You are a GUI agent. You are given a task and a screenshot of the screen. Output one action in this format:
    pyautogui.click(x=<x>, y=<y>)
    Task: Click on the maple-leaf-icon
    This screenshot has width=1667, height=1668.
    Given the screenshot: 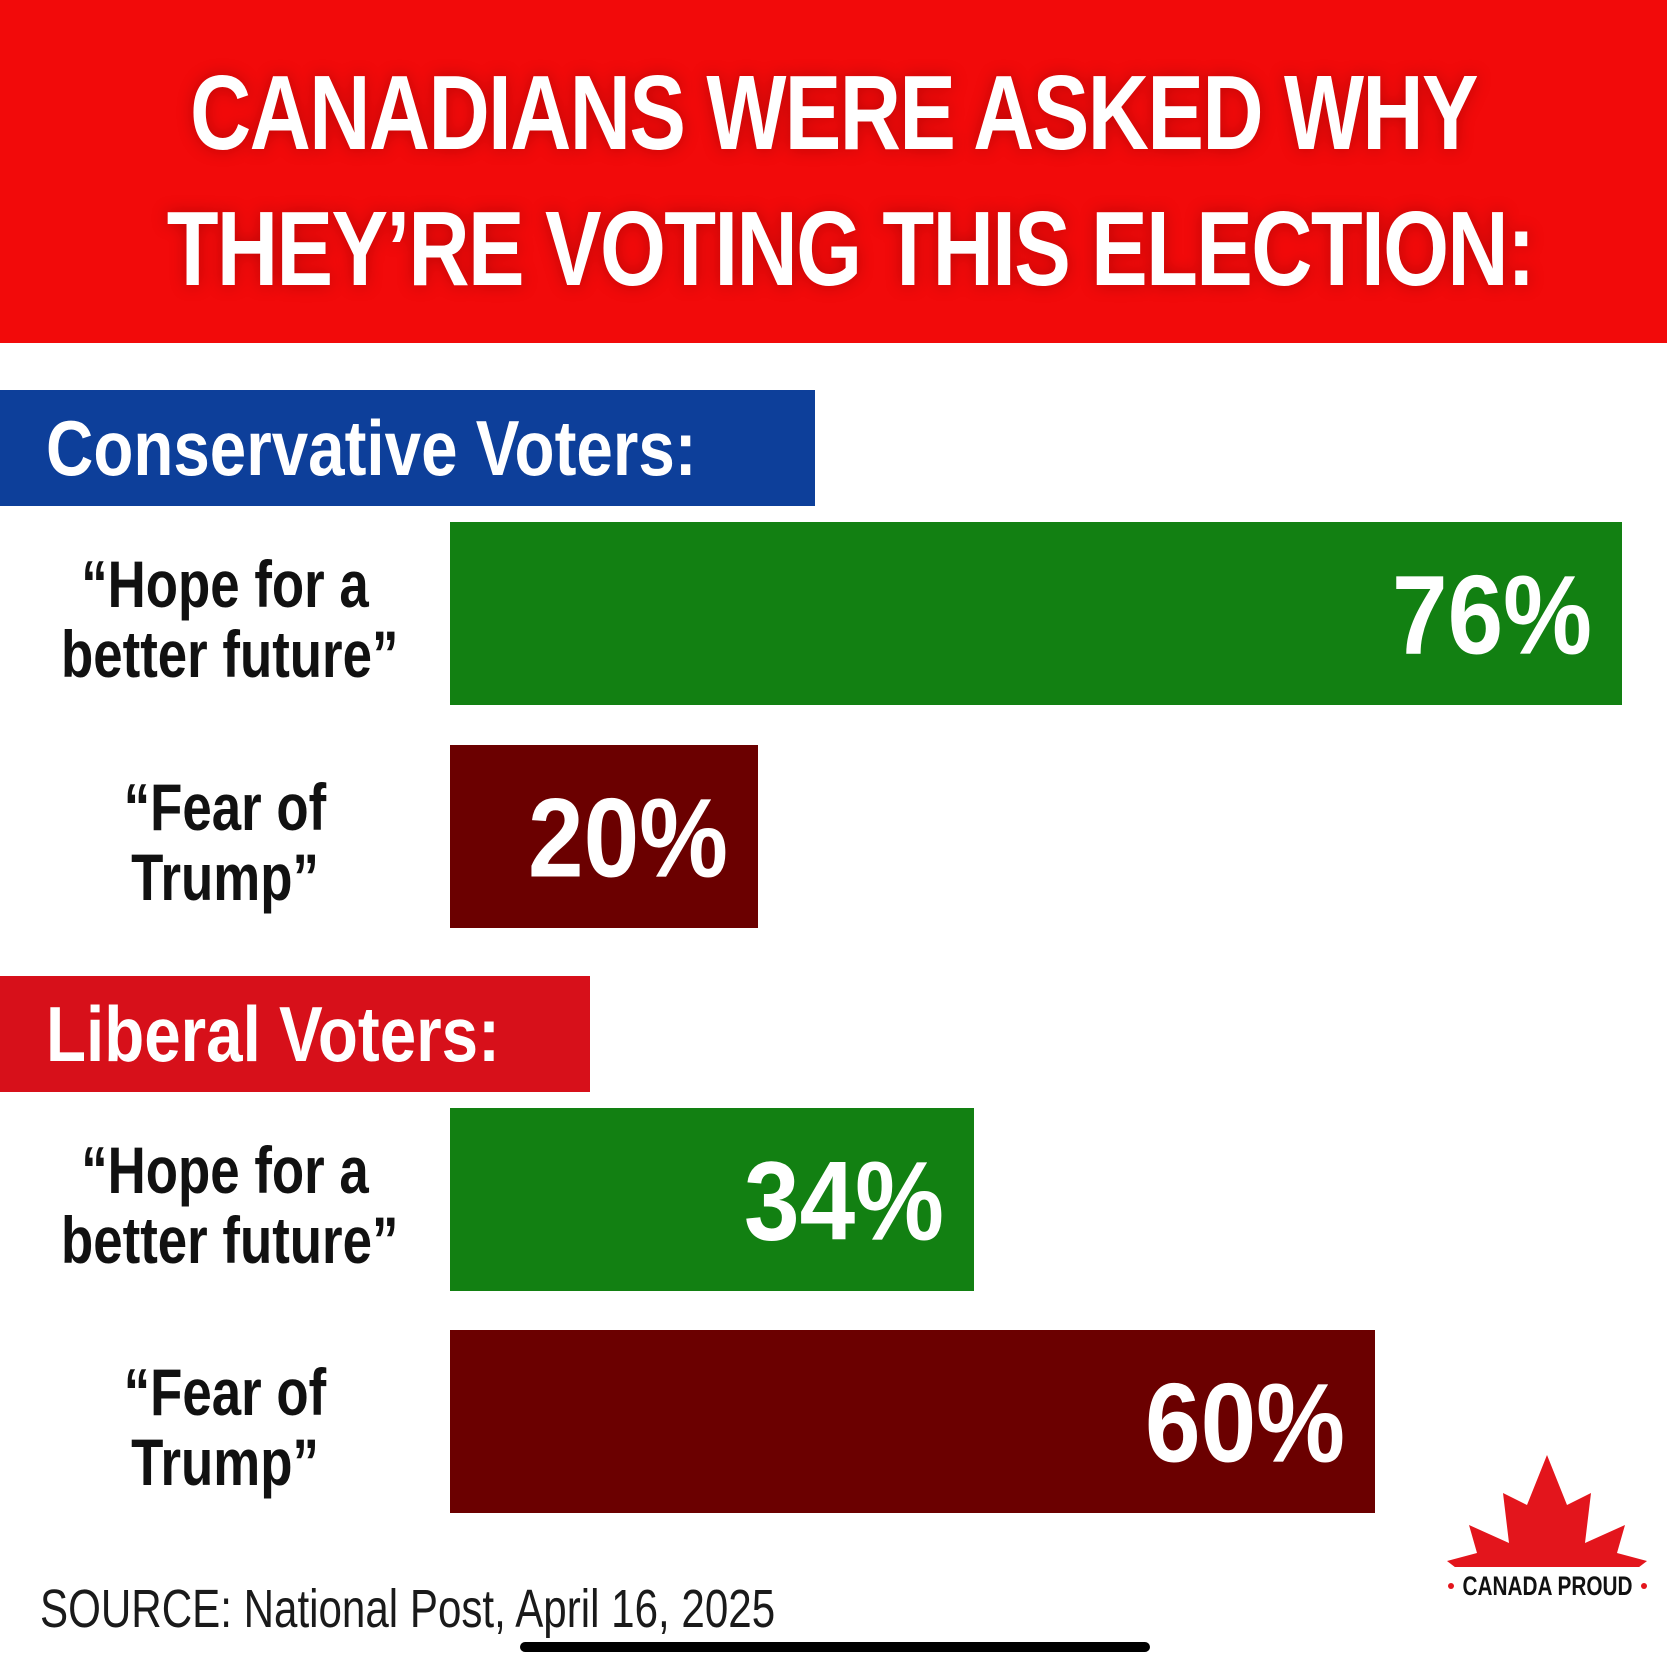 What is the action you would take?
    pyautogui.click(x=1547, y=1521)
    